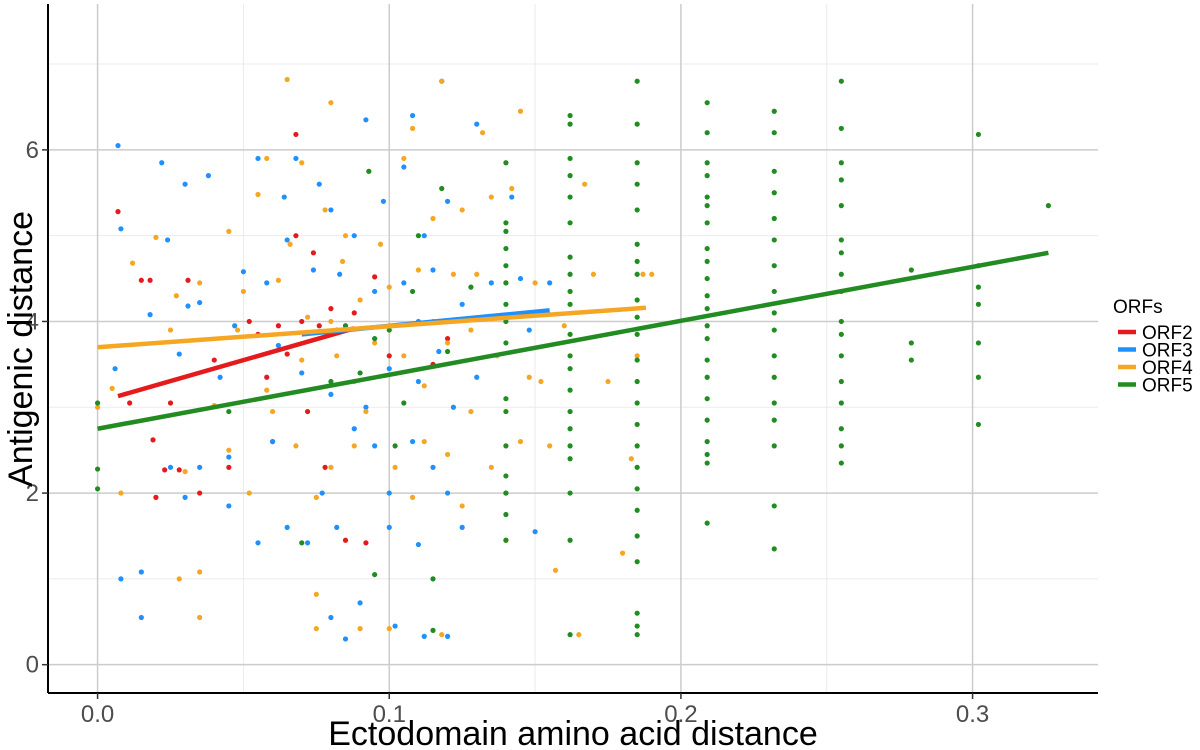 The image size is (1200, 750). I want to click on y-tick-label: 4, so click(32, 321).